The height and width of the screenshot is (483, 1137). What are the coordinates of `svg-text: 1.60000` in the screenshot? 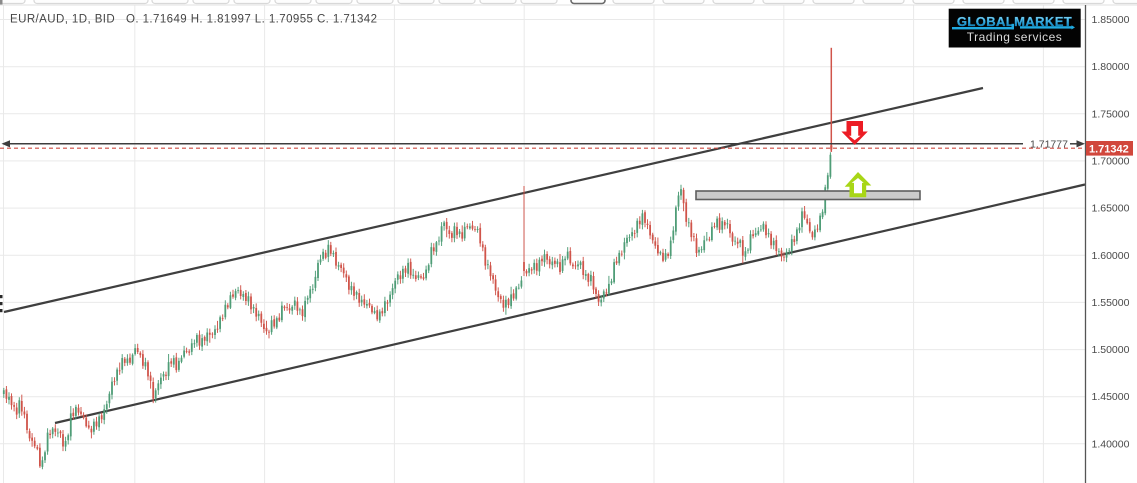 It's located at (1111, 256).